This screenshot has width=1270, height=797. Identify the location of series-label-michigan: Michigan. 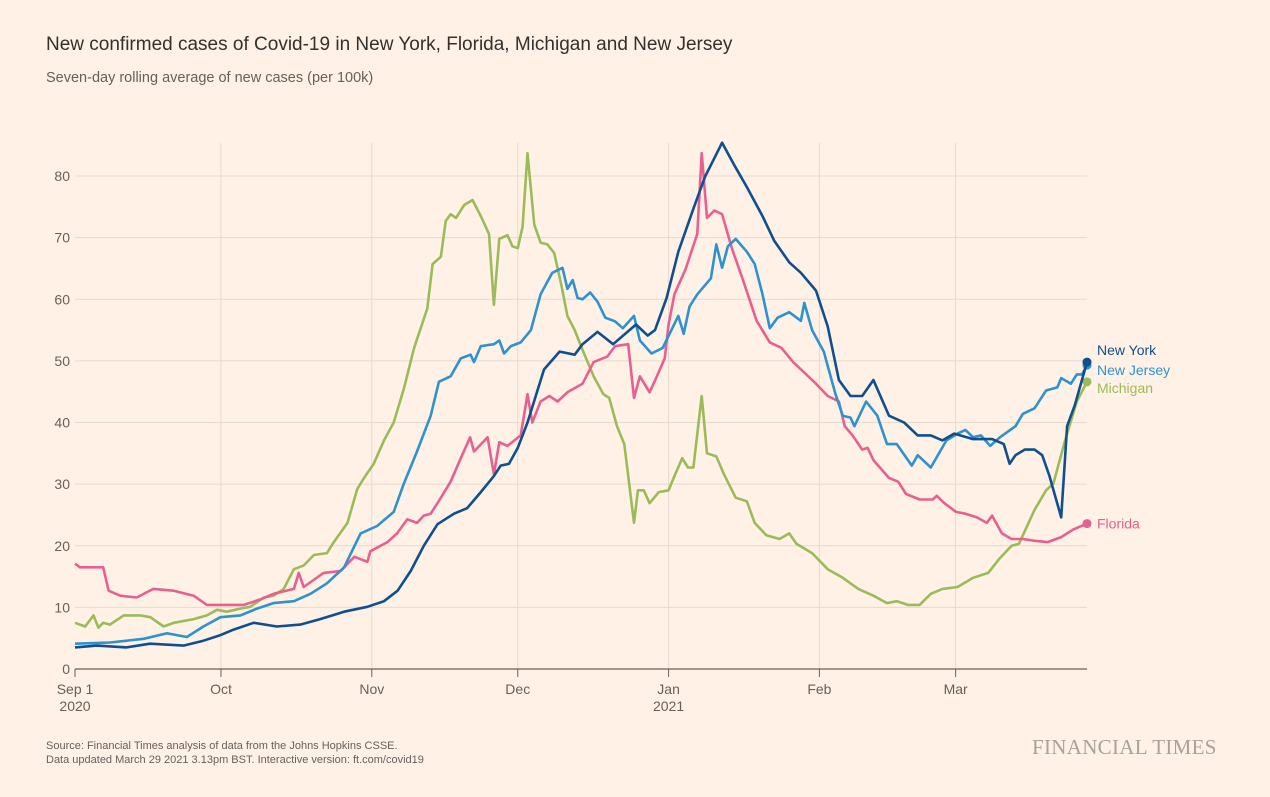
(1125, 388).